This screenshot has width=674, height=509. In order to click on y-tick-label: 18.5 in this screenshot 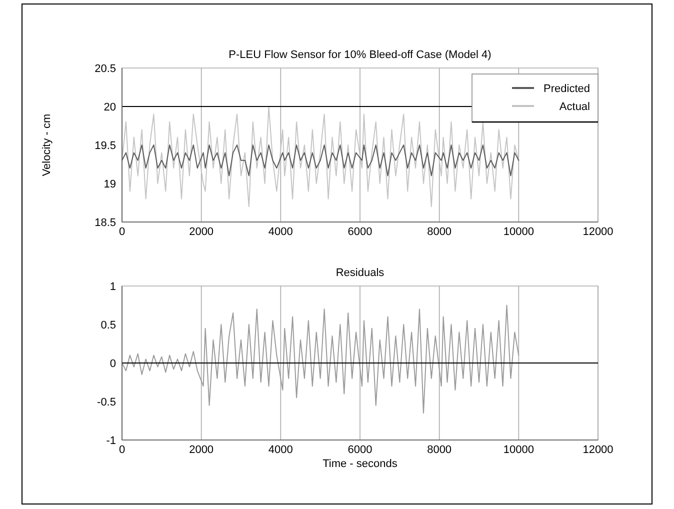, I will do `click(105, 223)`.